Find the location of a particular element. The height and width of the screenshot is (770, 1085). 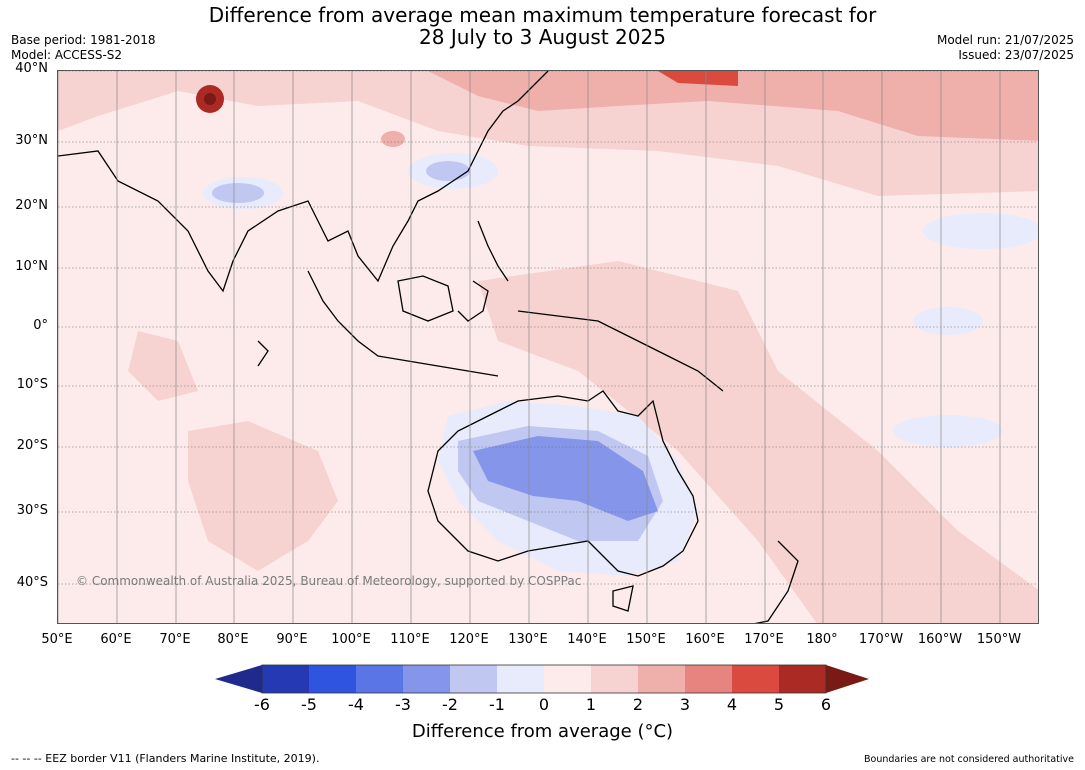

warm-band-north-strong is located at coordinates (733, 106).